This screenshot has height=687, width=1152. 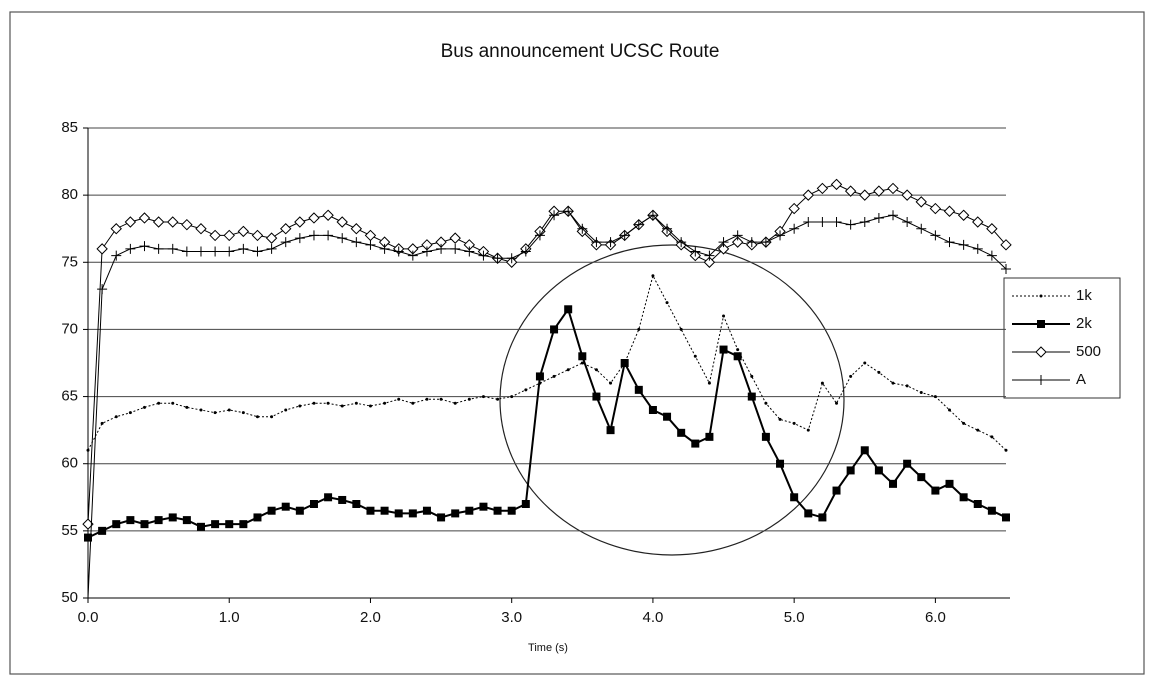 I want to click on x-axis-label: Time (s), so click(x=548, y=648).